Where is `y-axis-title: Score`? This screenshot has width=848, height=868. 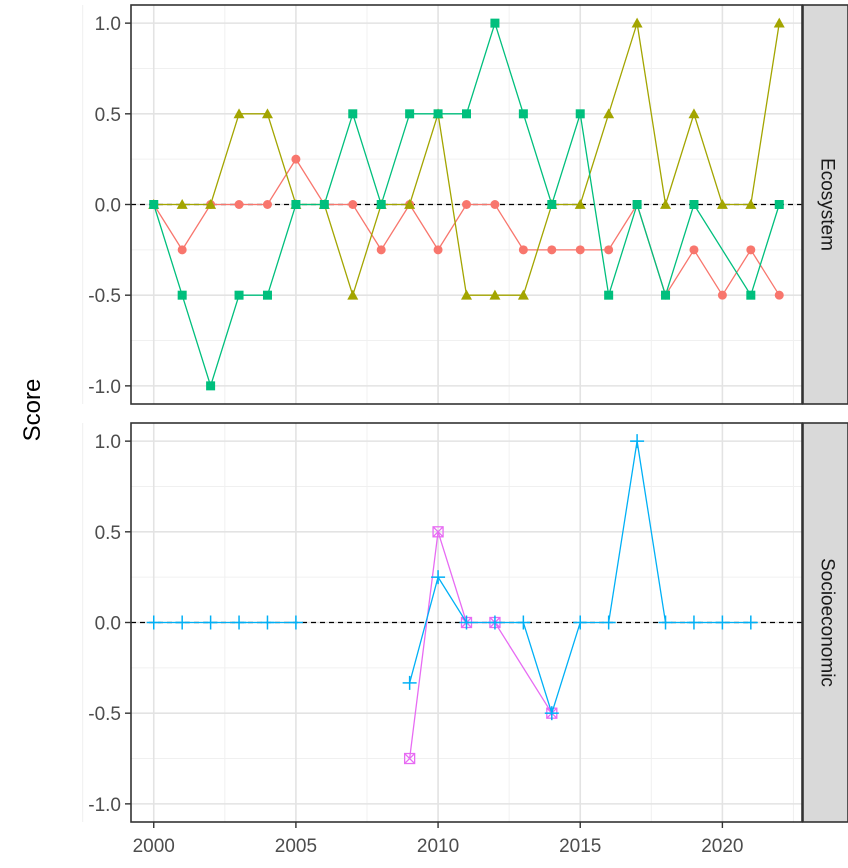 y-axis-title: Score is located at coordinates (32, 410).